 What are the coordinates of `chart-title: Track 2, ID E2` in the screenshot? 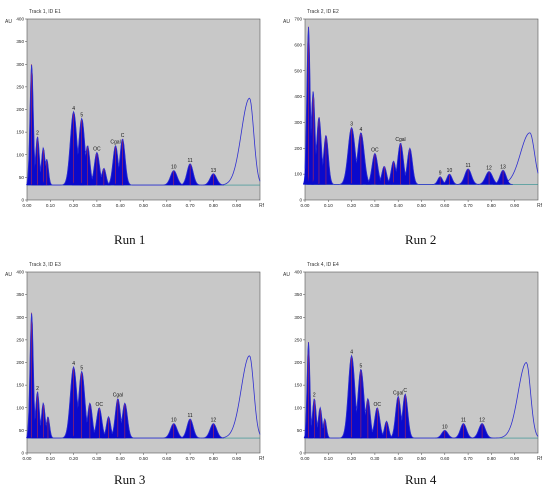 It's located at (323, 12).